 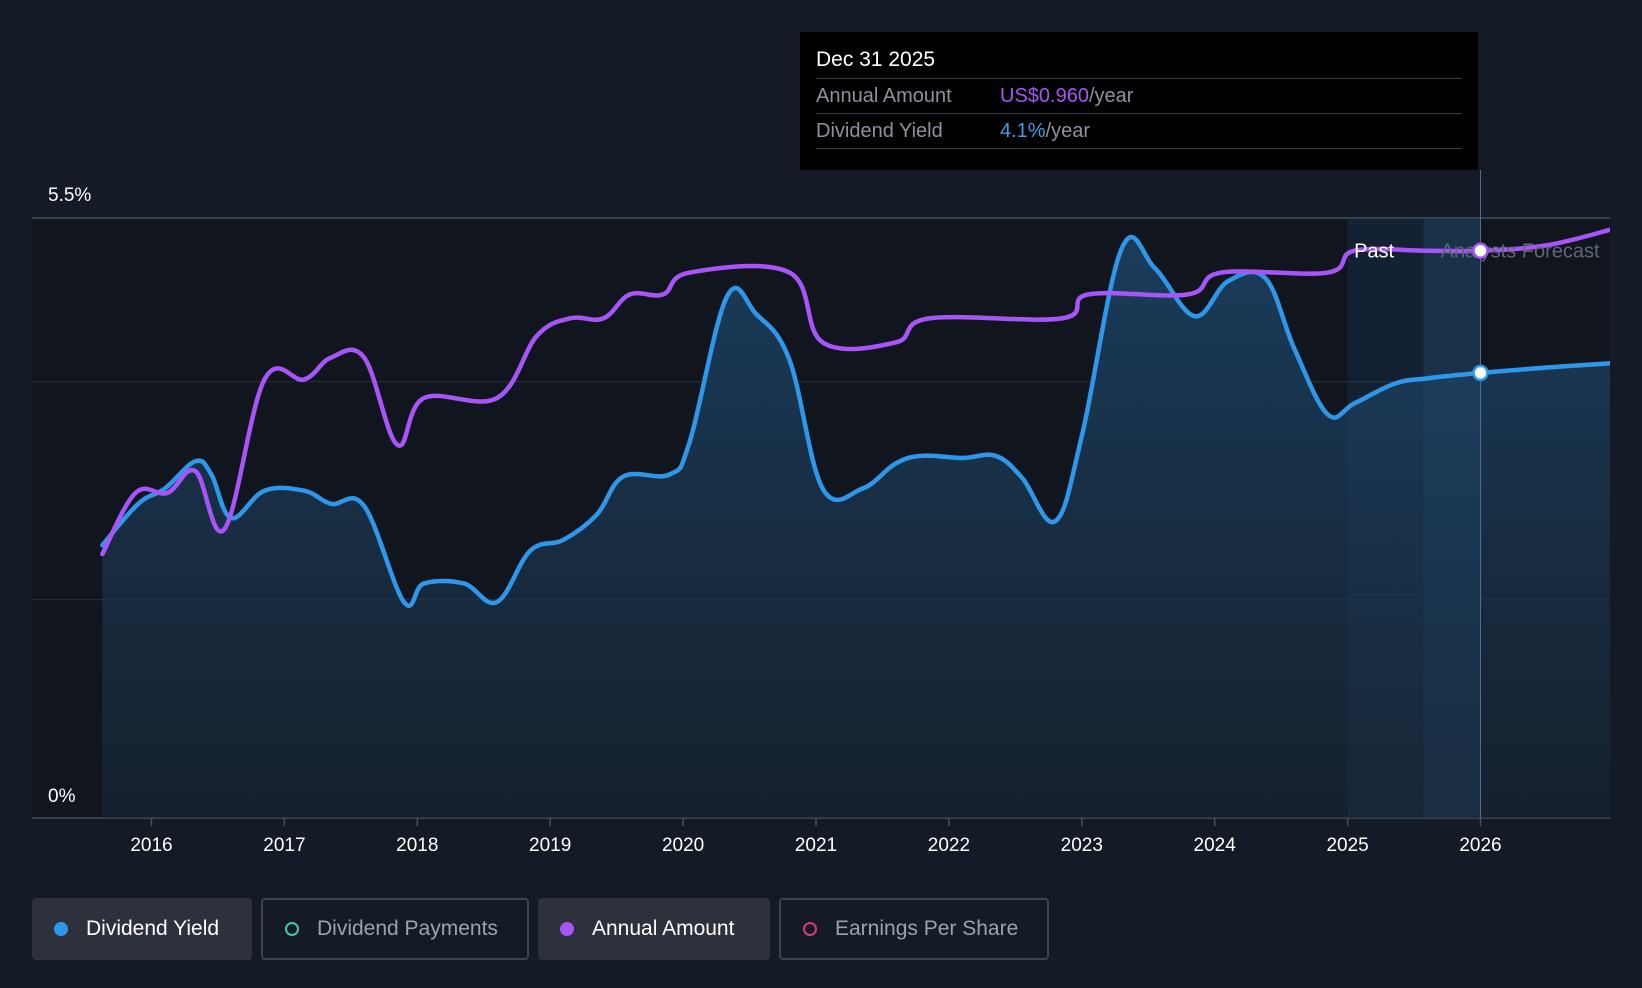 I want to click on tooltip-value: 4.1%, so click(x=1023, y=131).